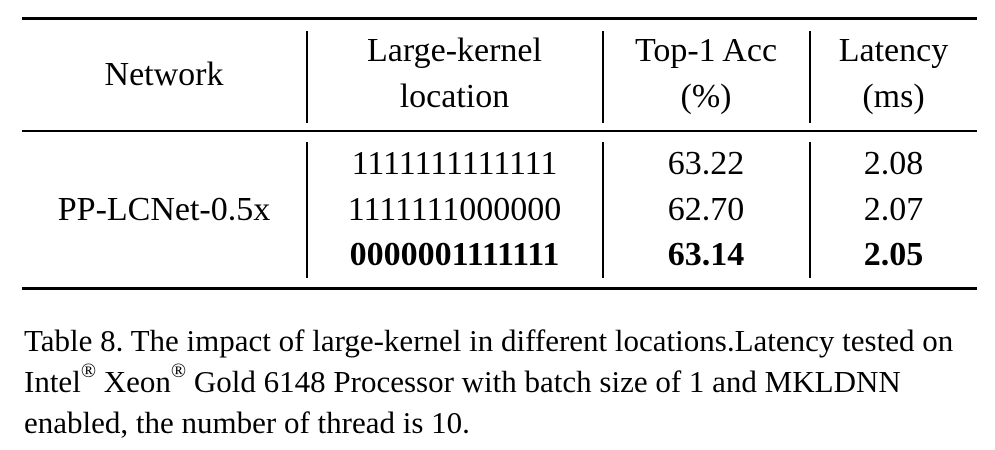 The image size is (995, 450). What do you see at coordinates (706, 163) in the screenshot?
I see `row1-acc: 63.22` at bounding box center [706, 163].